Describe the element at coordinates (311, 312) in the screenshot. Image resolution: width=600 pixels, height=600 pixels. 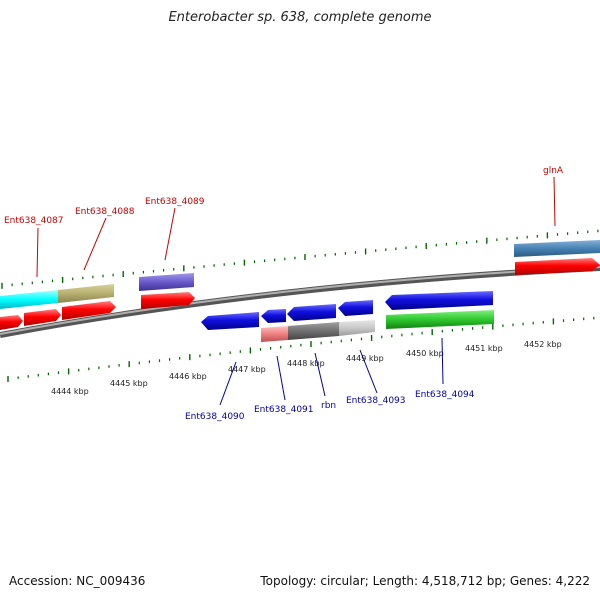
I see `feature-blue-rbn` at that location.